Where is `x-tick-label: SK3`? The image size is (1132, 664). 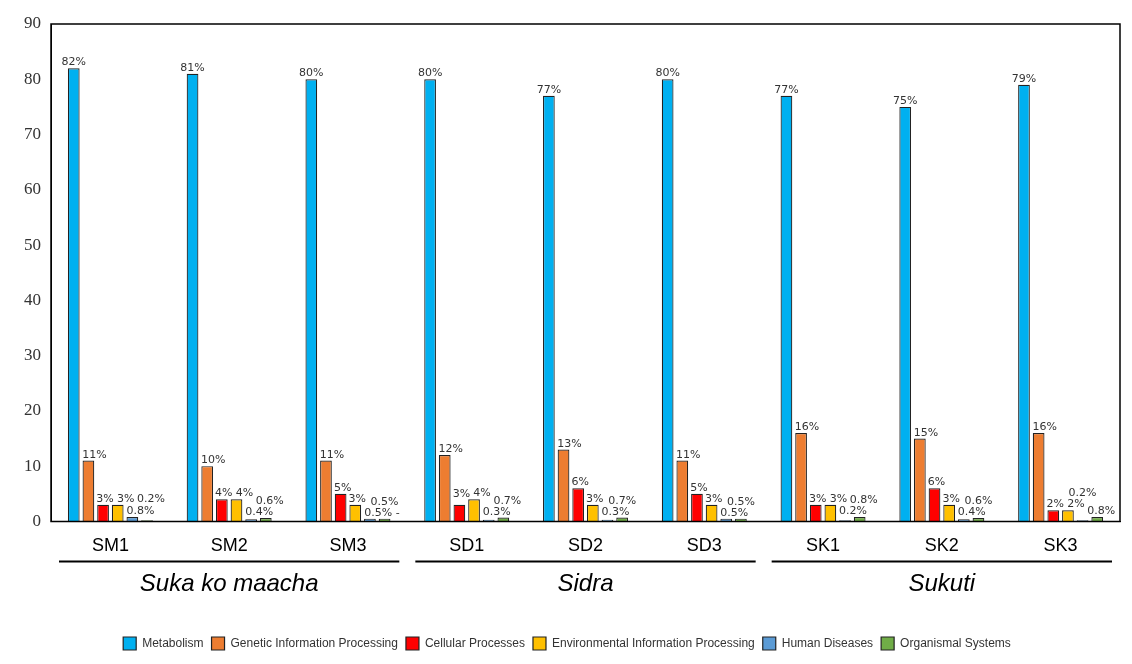
x-tick-label: SK3 is located at coordinates (1060, 545).